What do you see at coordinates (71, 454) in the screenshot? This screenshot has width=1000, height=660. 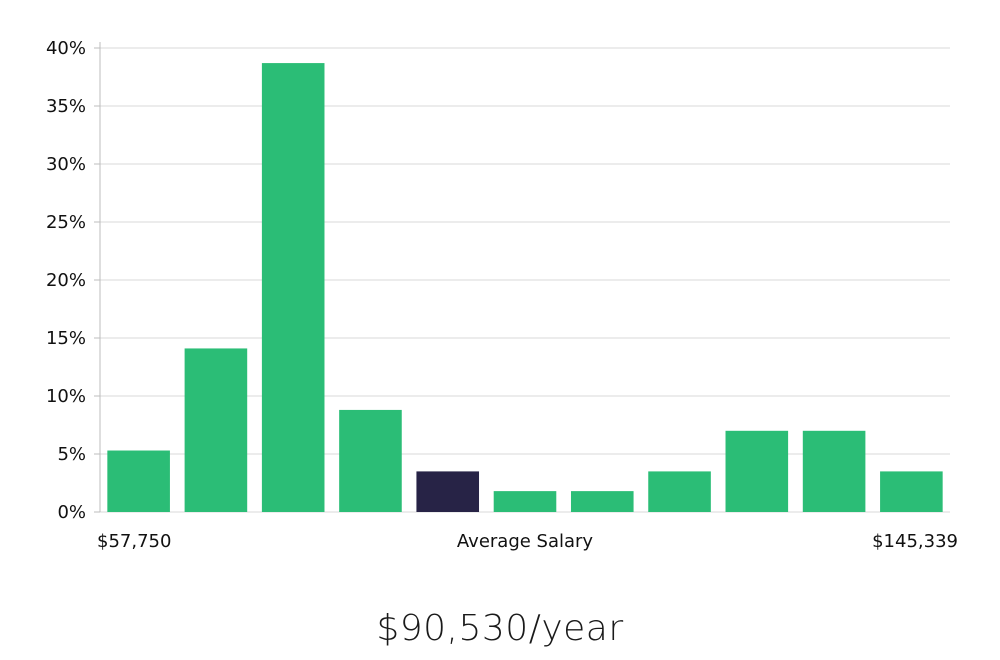 I see `y-tick-label: 5%` at bounding box center [71, 454].